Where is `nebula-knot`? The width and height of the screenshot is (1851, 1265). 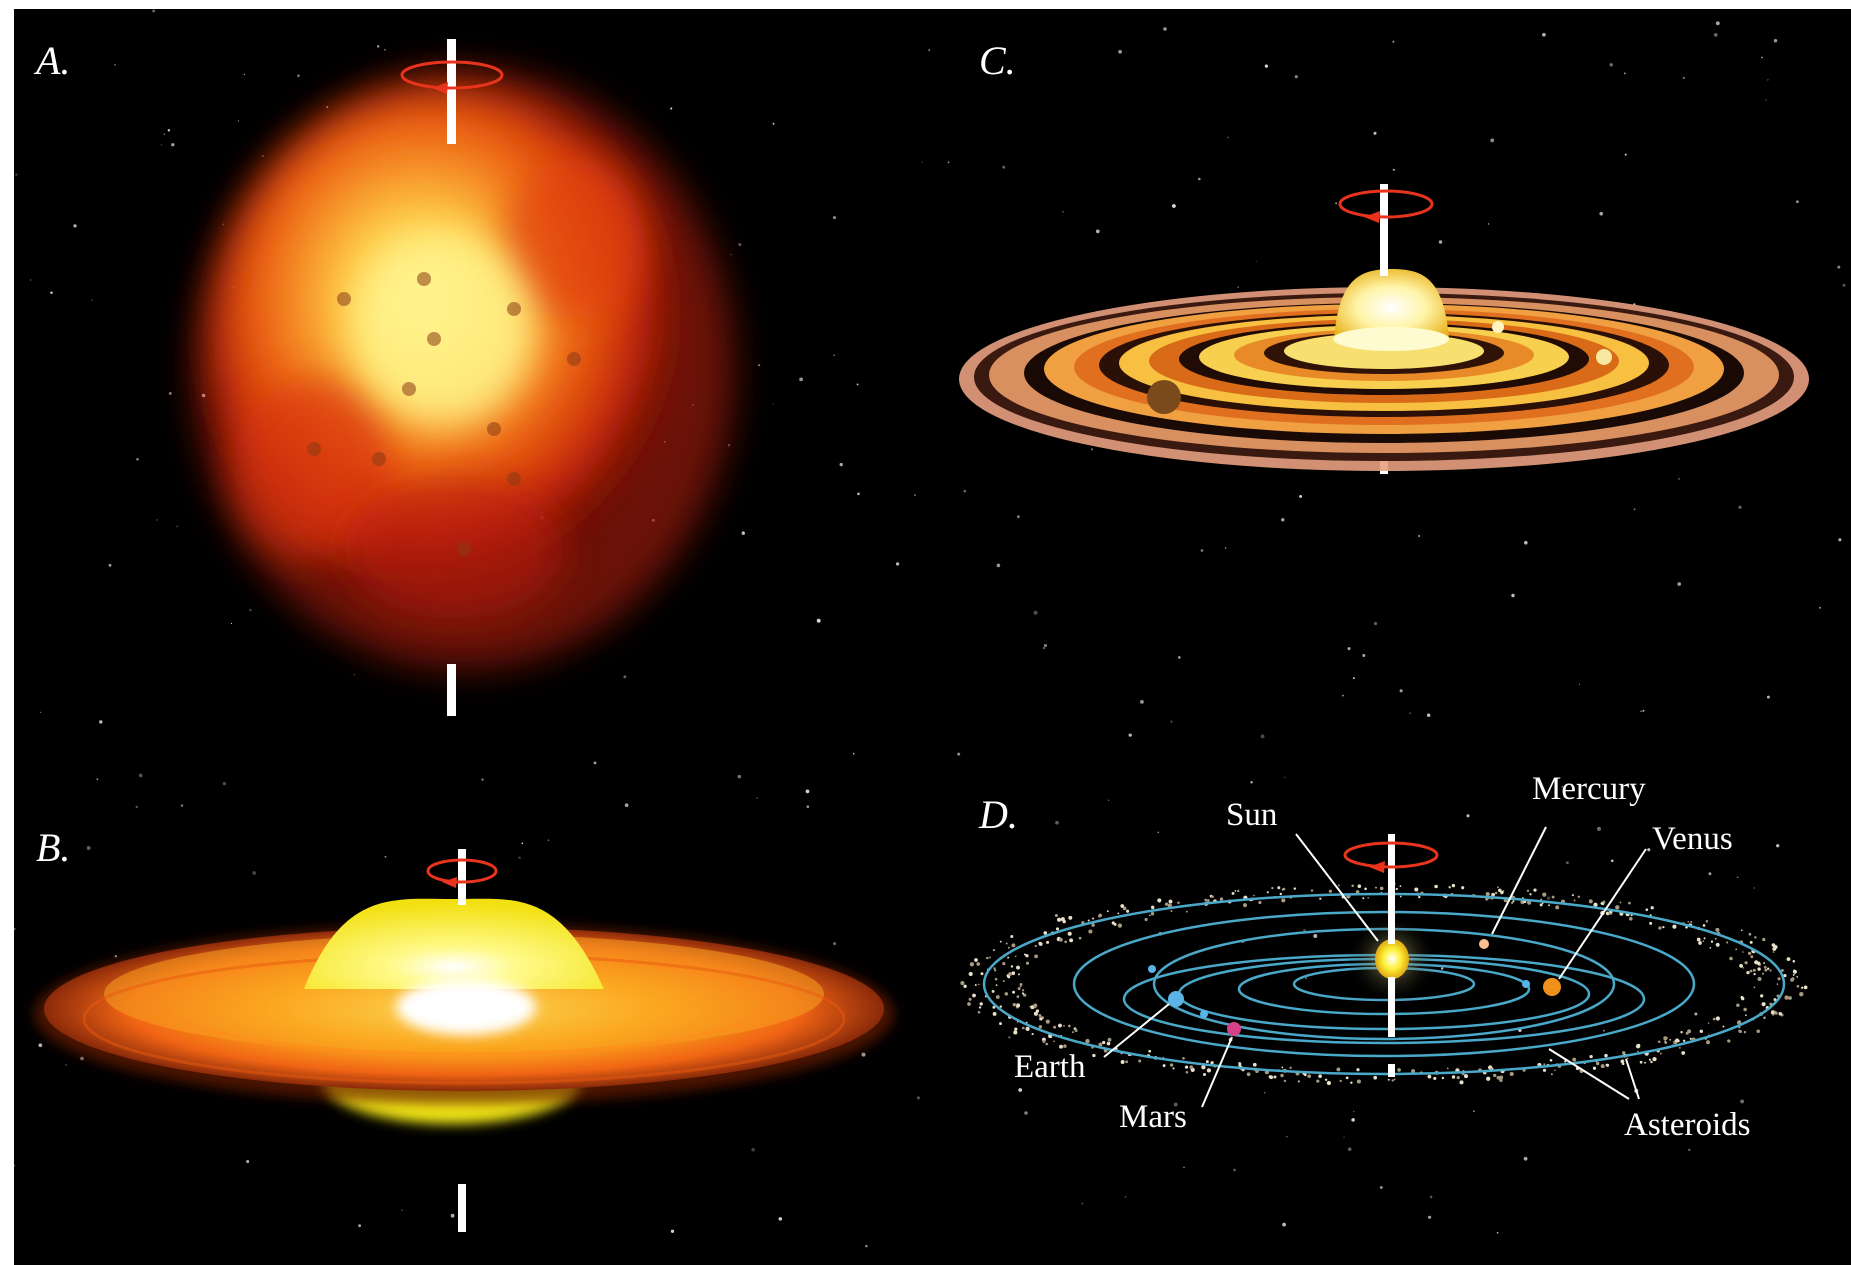 nebula-knot is located at coordinates (314, 449).